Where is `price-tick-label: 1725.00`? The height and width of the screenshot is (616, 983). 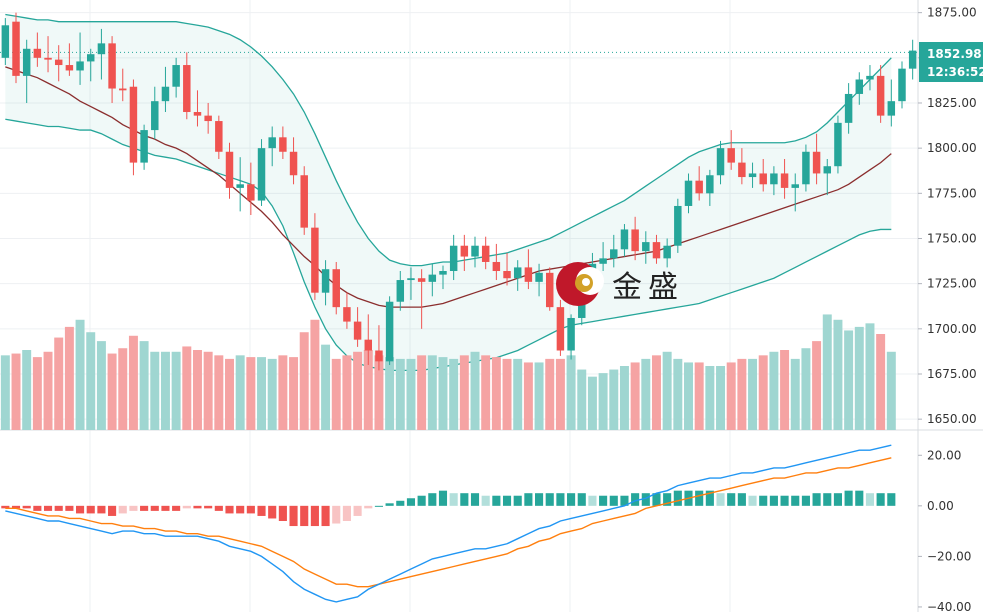
price-tick-label: 1725.00 is located at coordinates (952, 284).